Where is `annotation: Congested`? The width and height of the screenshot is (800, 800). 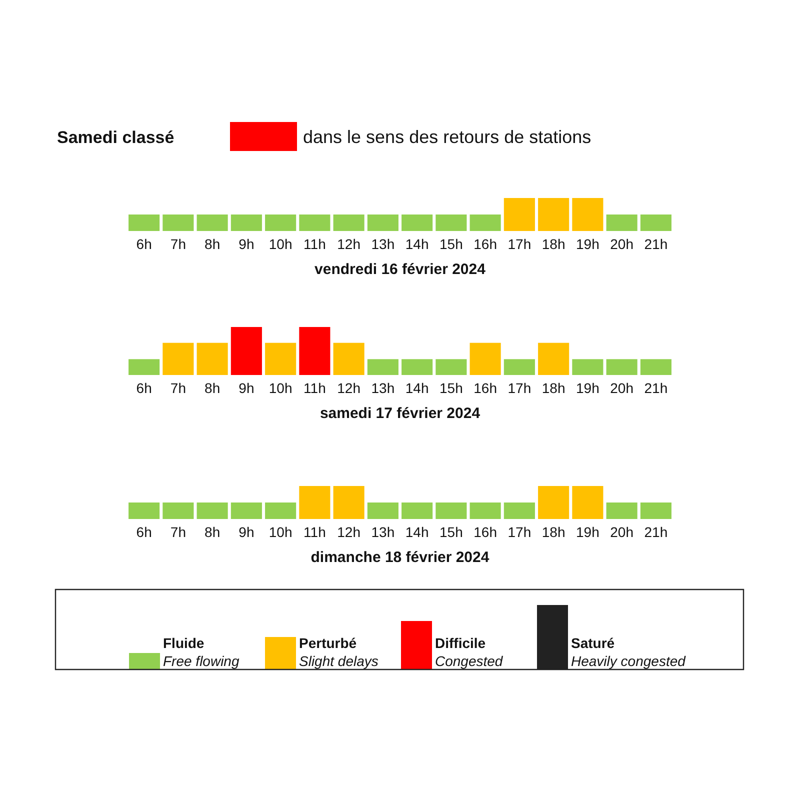
annotation: Congested is located at coordinates (469, 661).